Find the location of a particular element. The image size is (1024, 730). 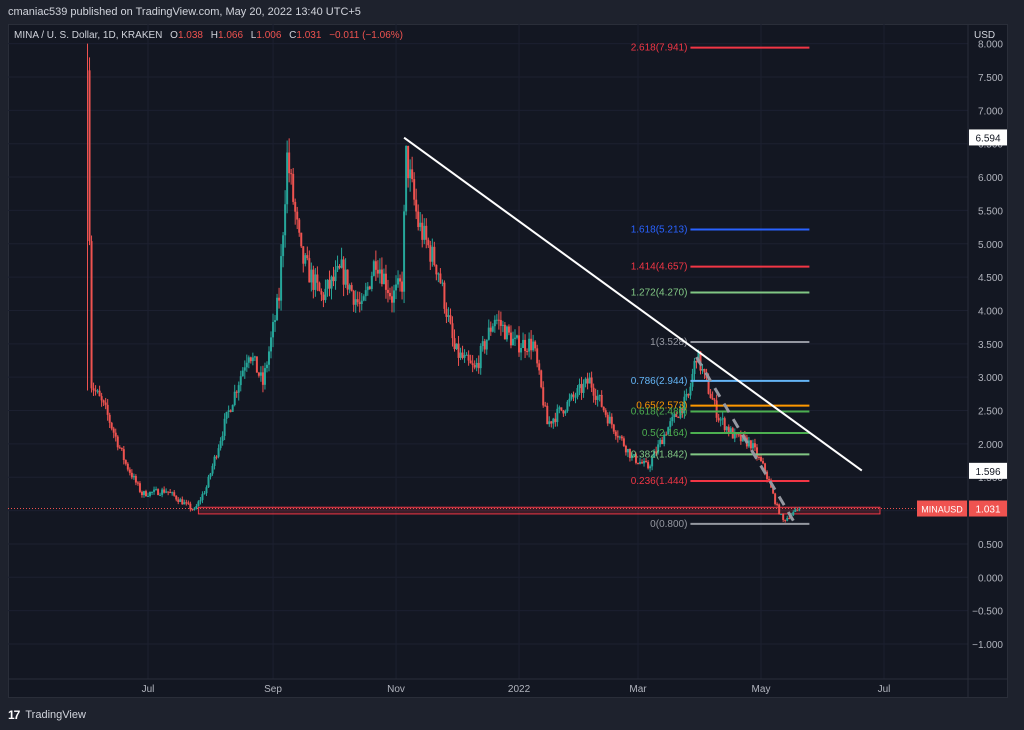

symbol-tag-label: MINAUSD is located at coordinates (942, 510).